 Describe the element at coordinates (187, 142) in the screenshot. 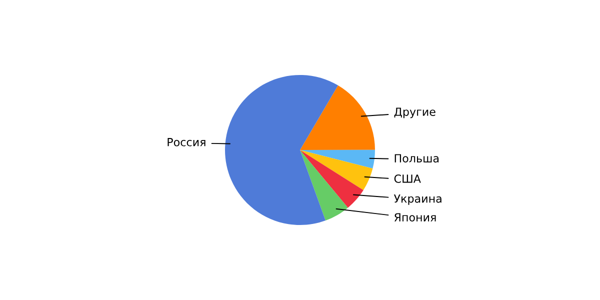

I see `slice-label: Россия` at that location.